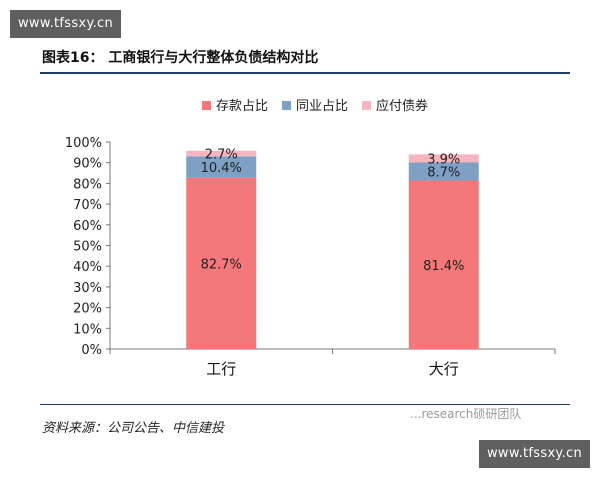  I want to click on legend-label: 应付债券, so click(402, 106).